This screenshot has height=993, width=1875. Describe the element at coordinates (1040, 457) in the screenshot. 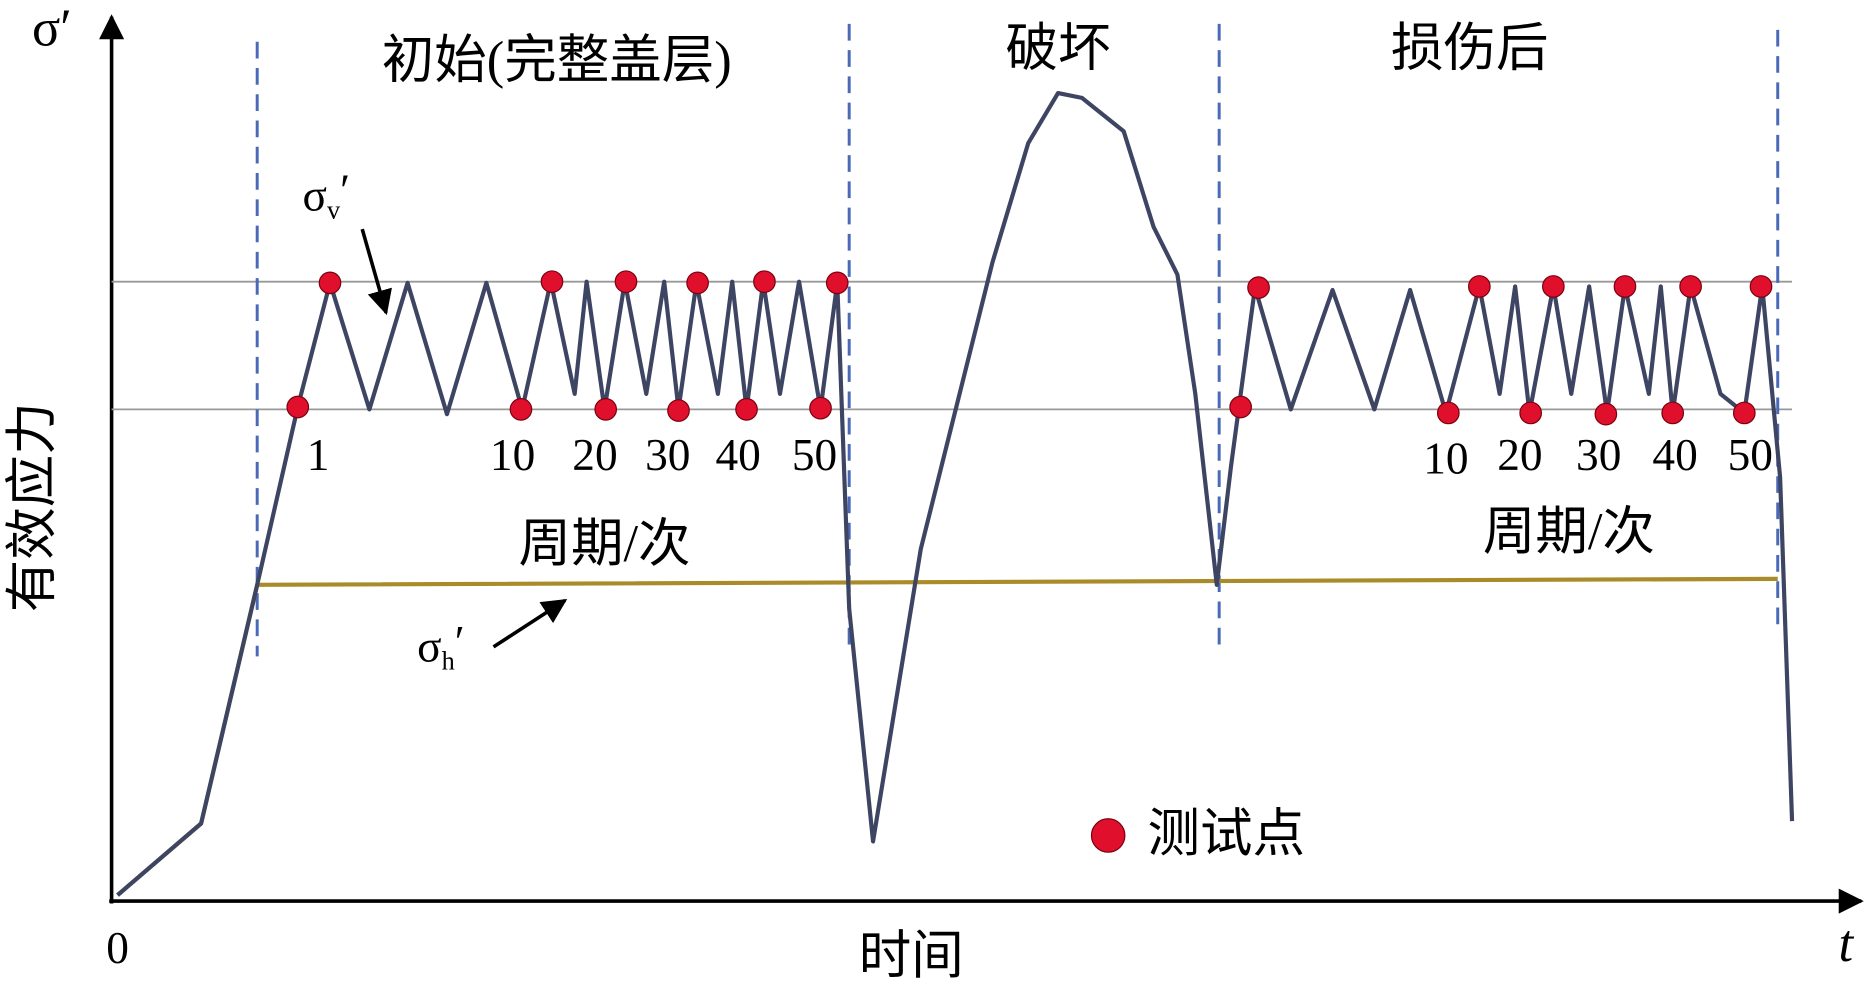

I see `cycle-labels: 1 10 20 30 40 50 10 20 30 40 50` at that location.